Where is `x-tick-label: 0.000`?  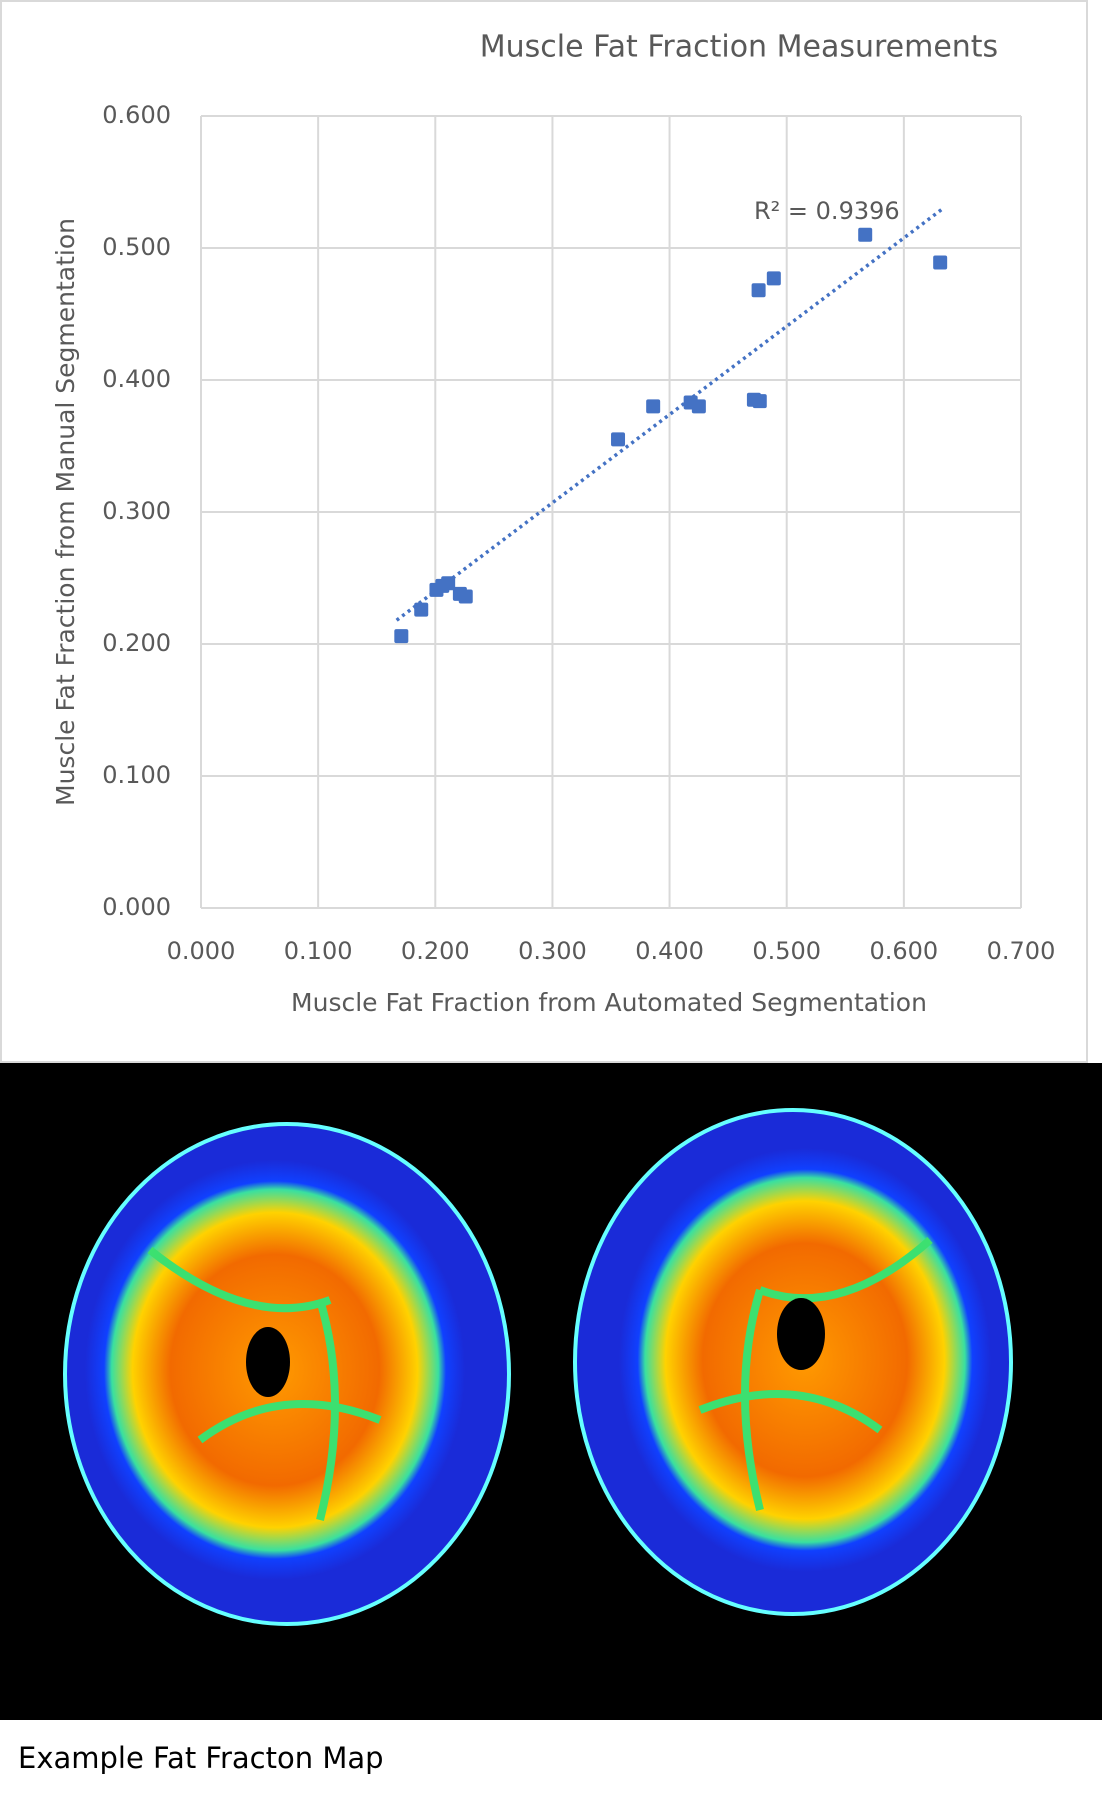 x-tick-label: 0.000 is located at coordinates (201, 951).